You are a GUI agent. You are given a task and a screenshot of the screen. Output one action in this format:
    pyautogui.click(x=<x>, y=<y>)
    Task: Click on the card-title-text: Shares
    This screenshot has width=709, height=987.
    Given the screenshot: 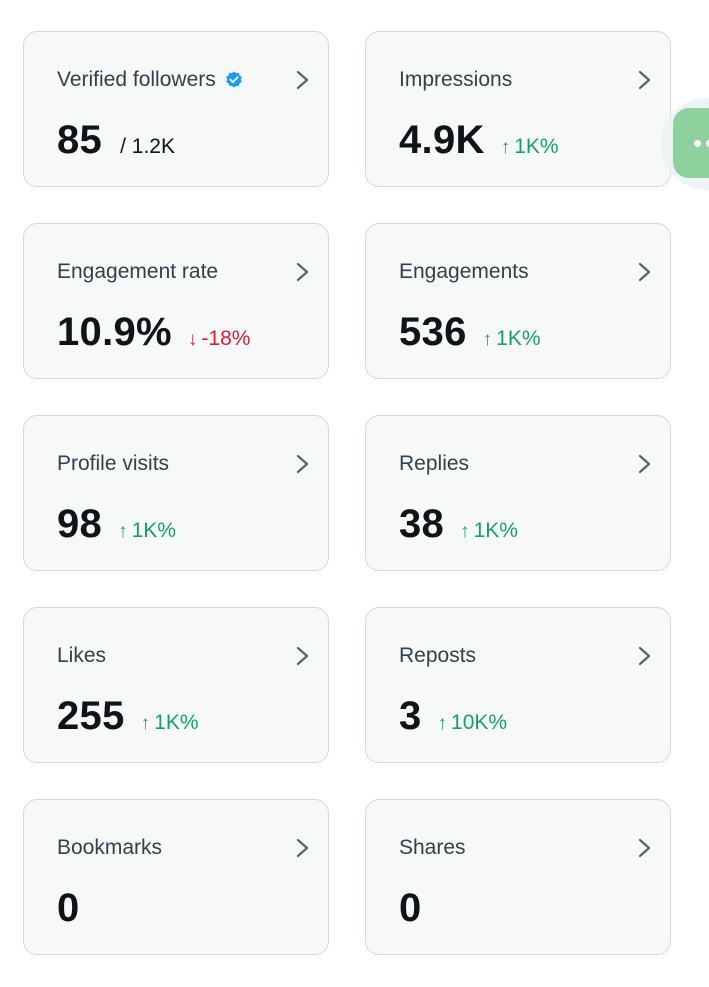 What is the action you would take?
    pyautogui.click(x=432, y=847)
    